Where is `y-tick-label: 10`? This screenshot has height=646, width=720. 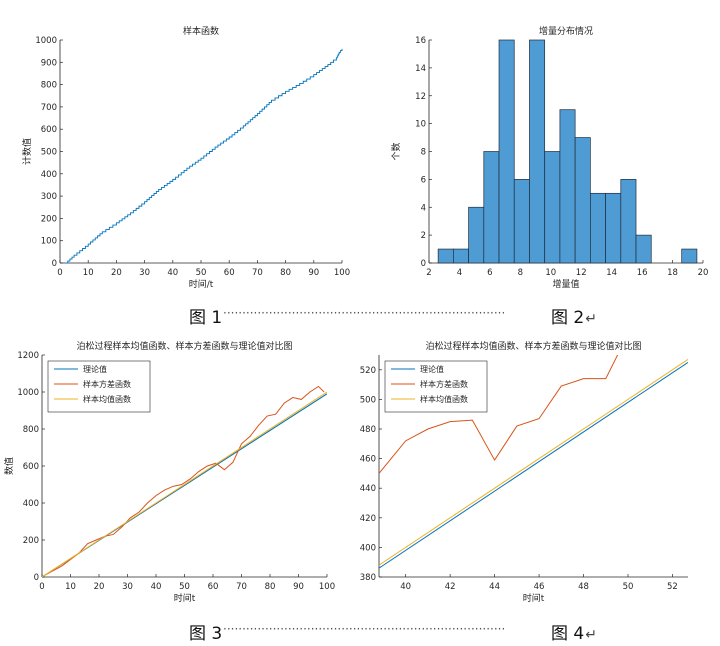 y-tick-label: 10 is located at coordinates (420, 125).